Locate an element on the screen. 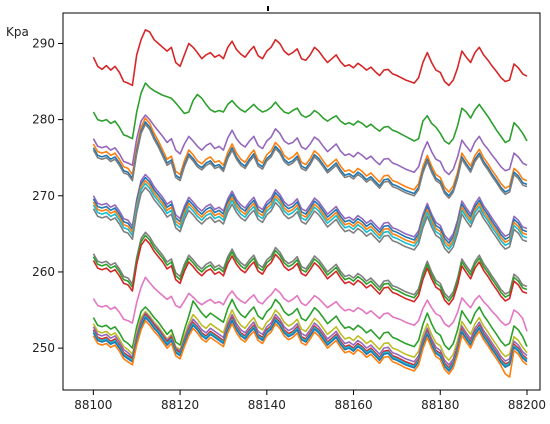 The height and width of the screenshot is (424, 550). x-tick-label: 88200 is located at coordinates (527, 405).